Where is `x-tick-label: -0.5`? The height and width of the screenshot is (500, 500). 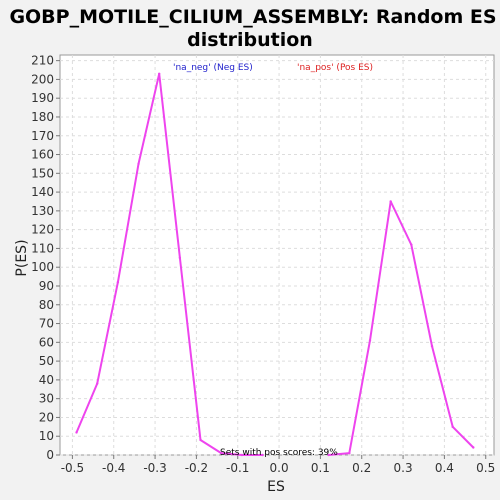
x-tick-label: -0.5 is located at coordinates (72, 468).